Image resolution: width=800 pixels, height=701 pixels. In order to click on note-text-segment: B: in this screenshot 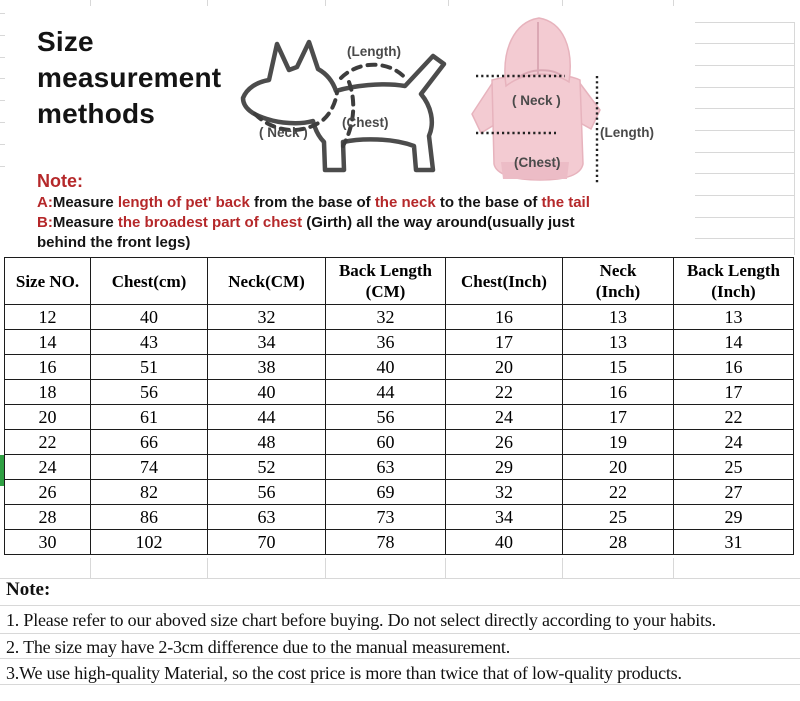, I will do `click(45, 222)`.